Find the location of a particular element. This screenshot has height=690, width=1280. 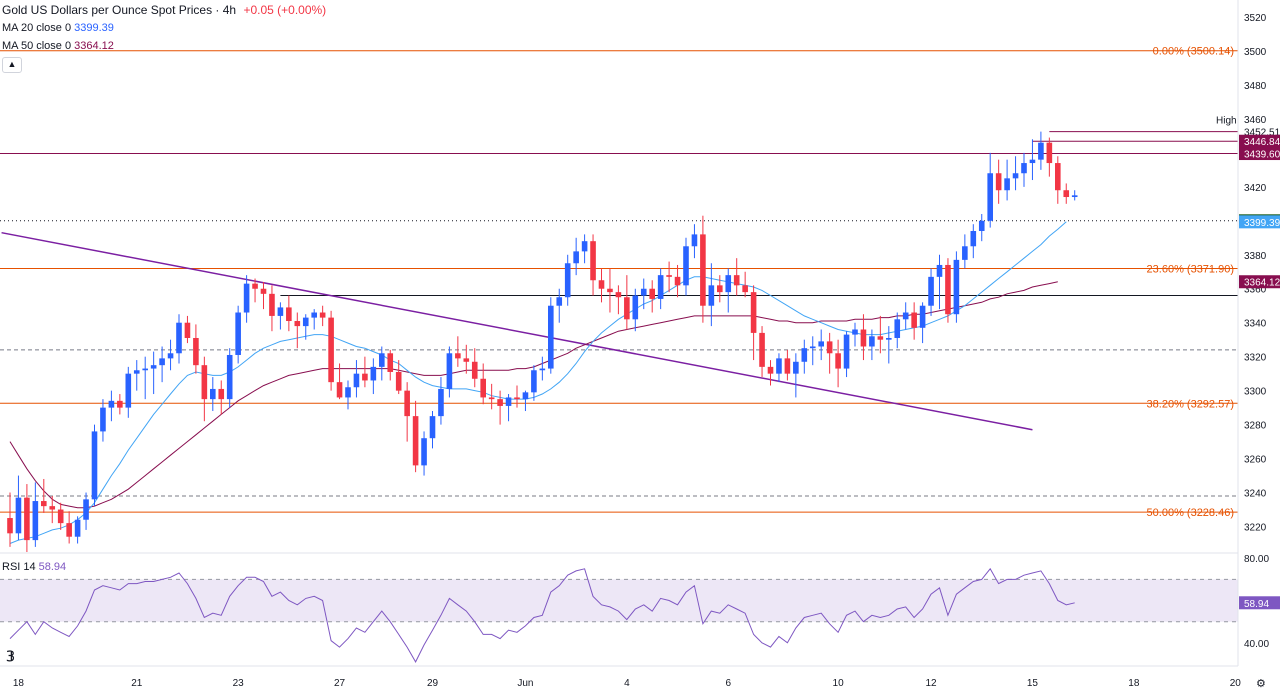

axis-price-tag-text: 3439.60 is located at coordinates (1262, 155).